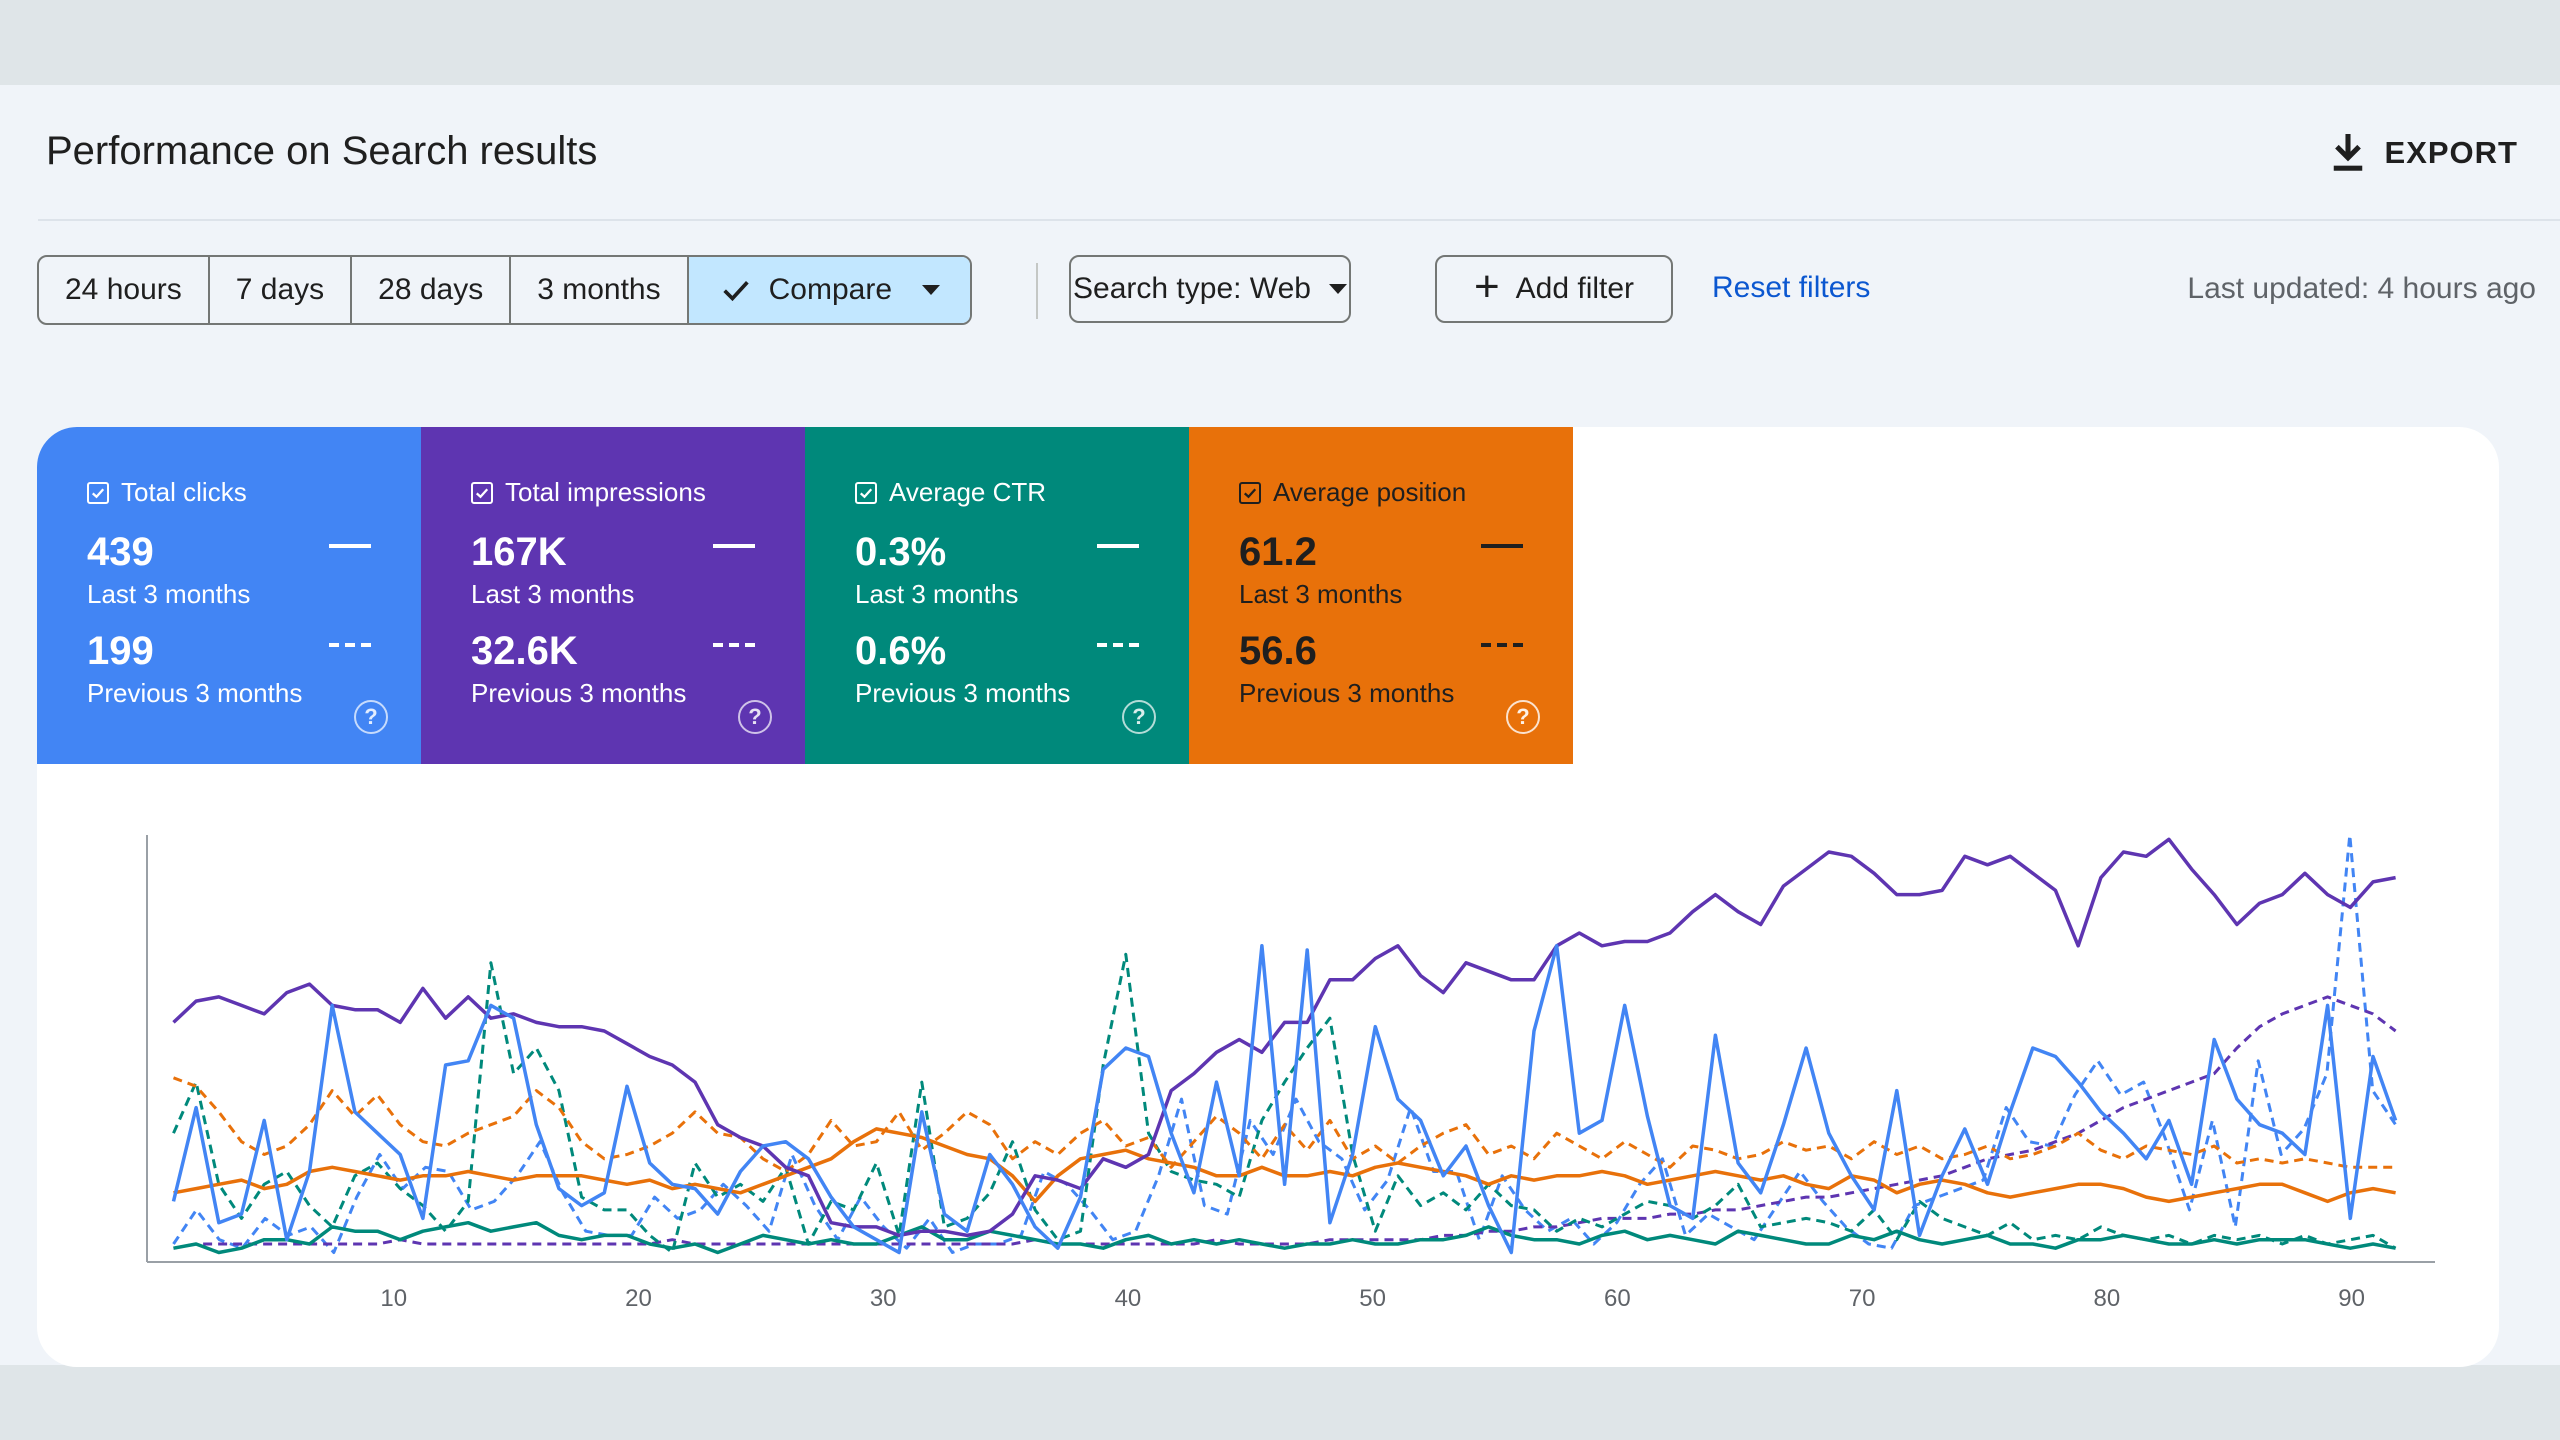 Image resolution: width=2560 pixels, height=1440 pixels. What do you see at coordinates (735, 291) in the screenshot?
I see `check-icon` at bounding box center [735, 291].